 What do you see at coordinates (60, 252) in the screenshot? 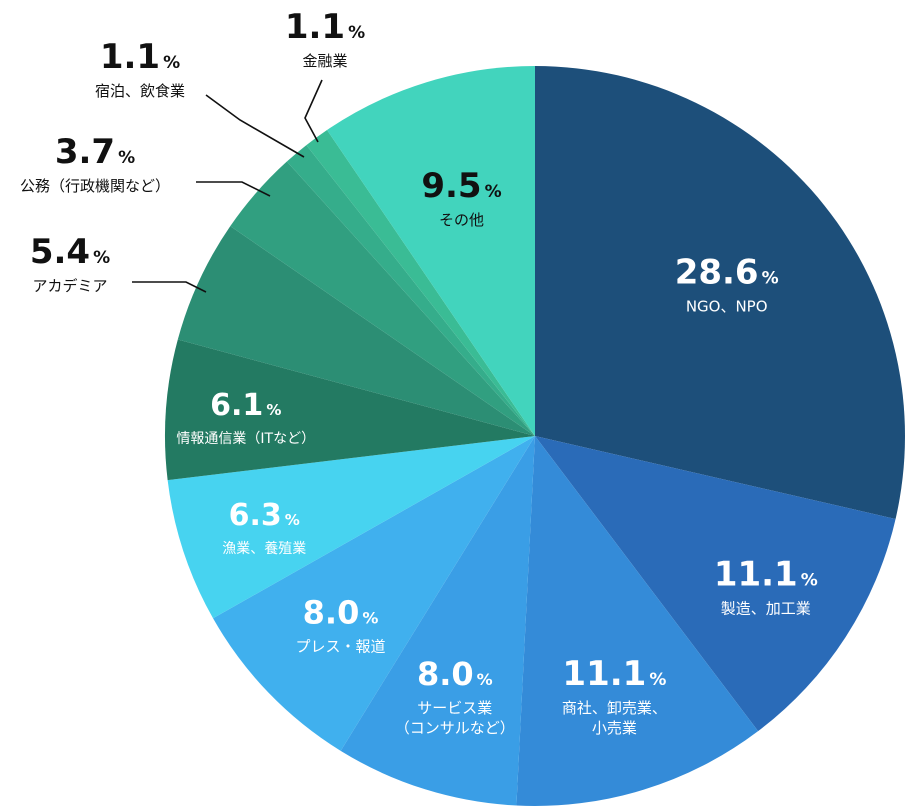
I see `slice-value: 5.4` at bounding box center [60, 252].